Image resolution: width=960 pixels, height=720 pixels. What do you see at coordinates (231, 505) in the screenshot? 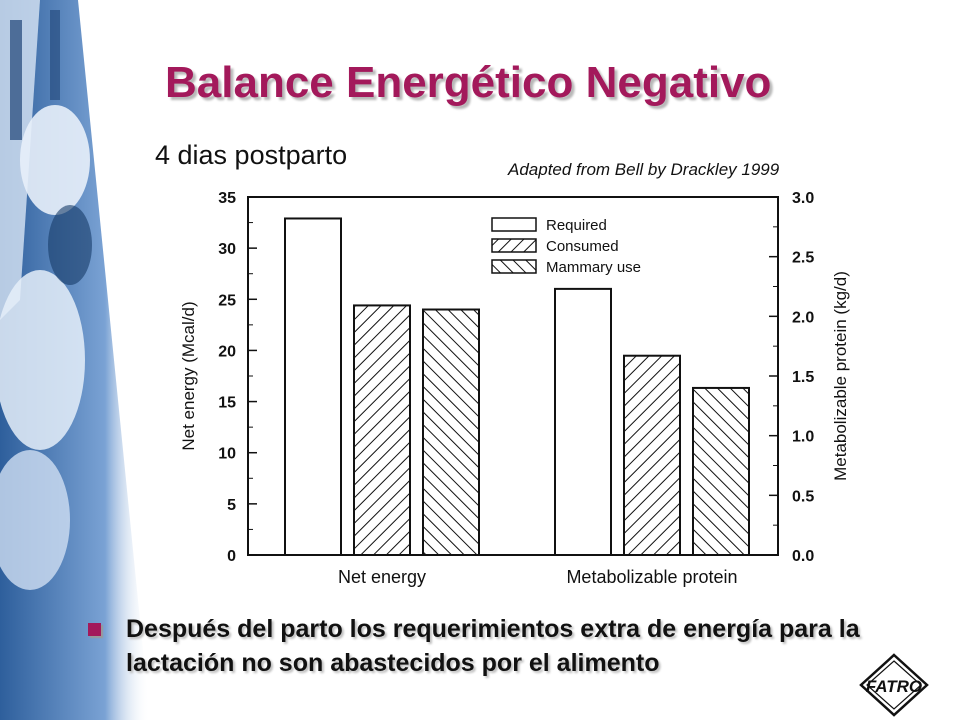
I see `left-tick-label: 5` at bounding box center [231, 505].